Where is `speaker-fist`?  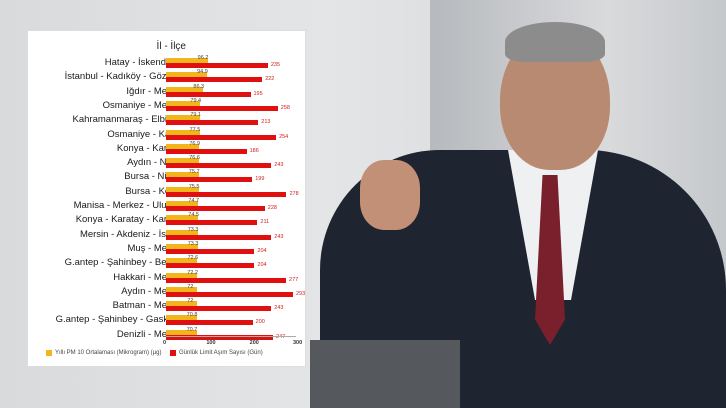 speaker-fist is located at coordinates (390, 195).